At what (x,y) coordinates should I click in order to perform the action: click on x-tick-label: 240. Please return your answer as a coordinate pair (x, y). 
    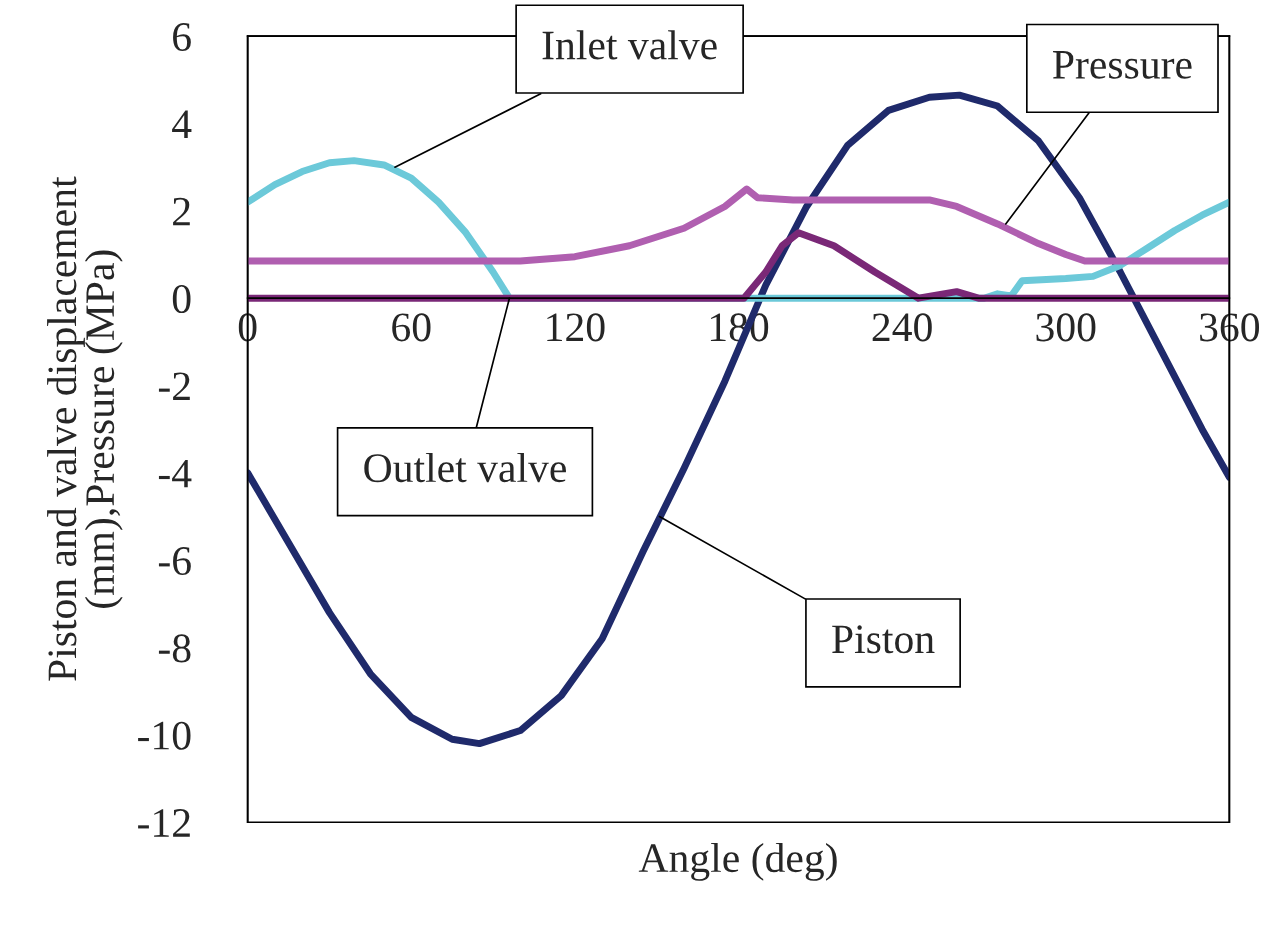
    Looking at the image, I should click on (902, 327).